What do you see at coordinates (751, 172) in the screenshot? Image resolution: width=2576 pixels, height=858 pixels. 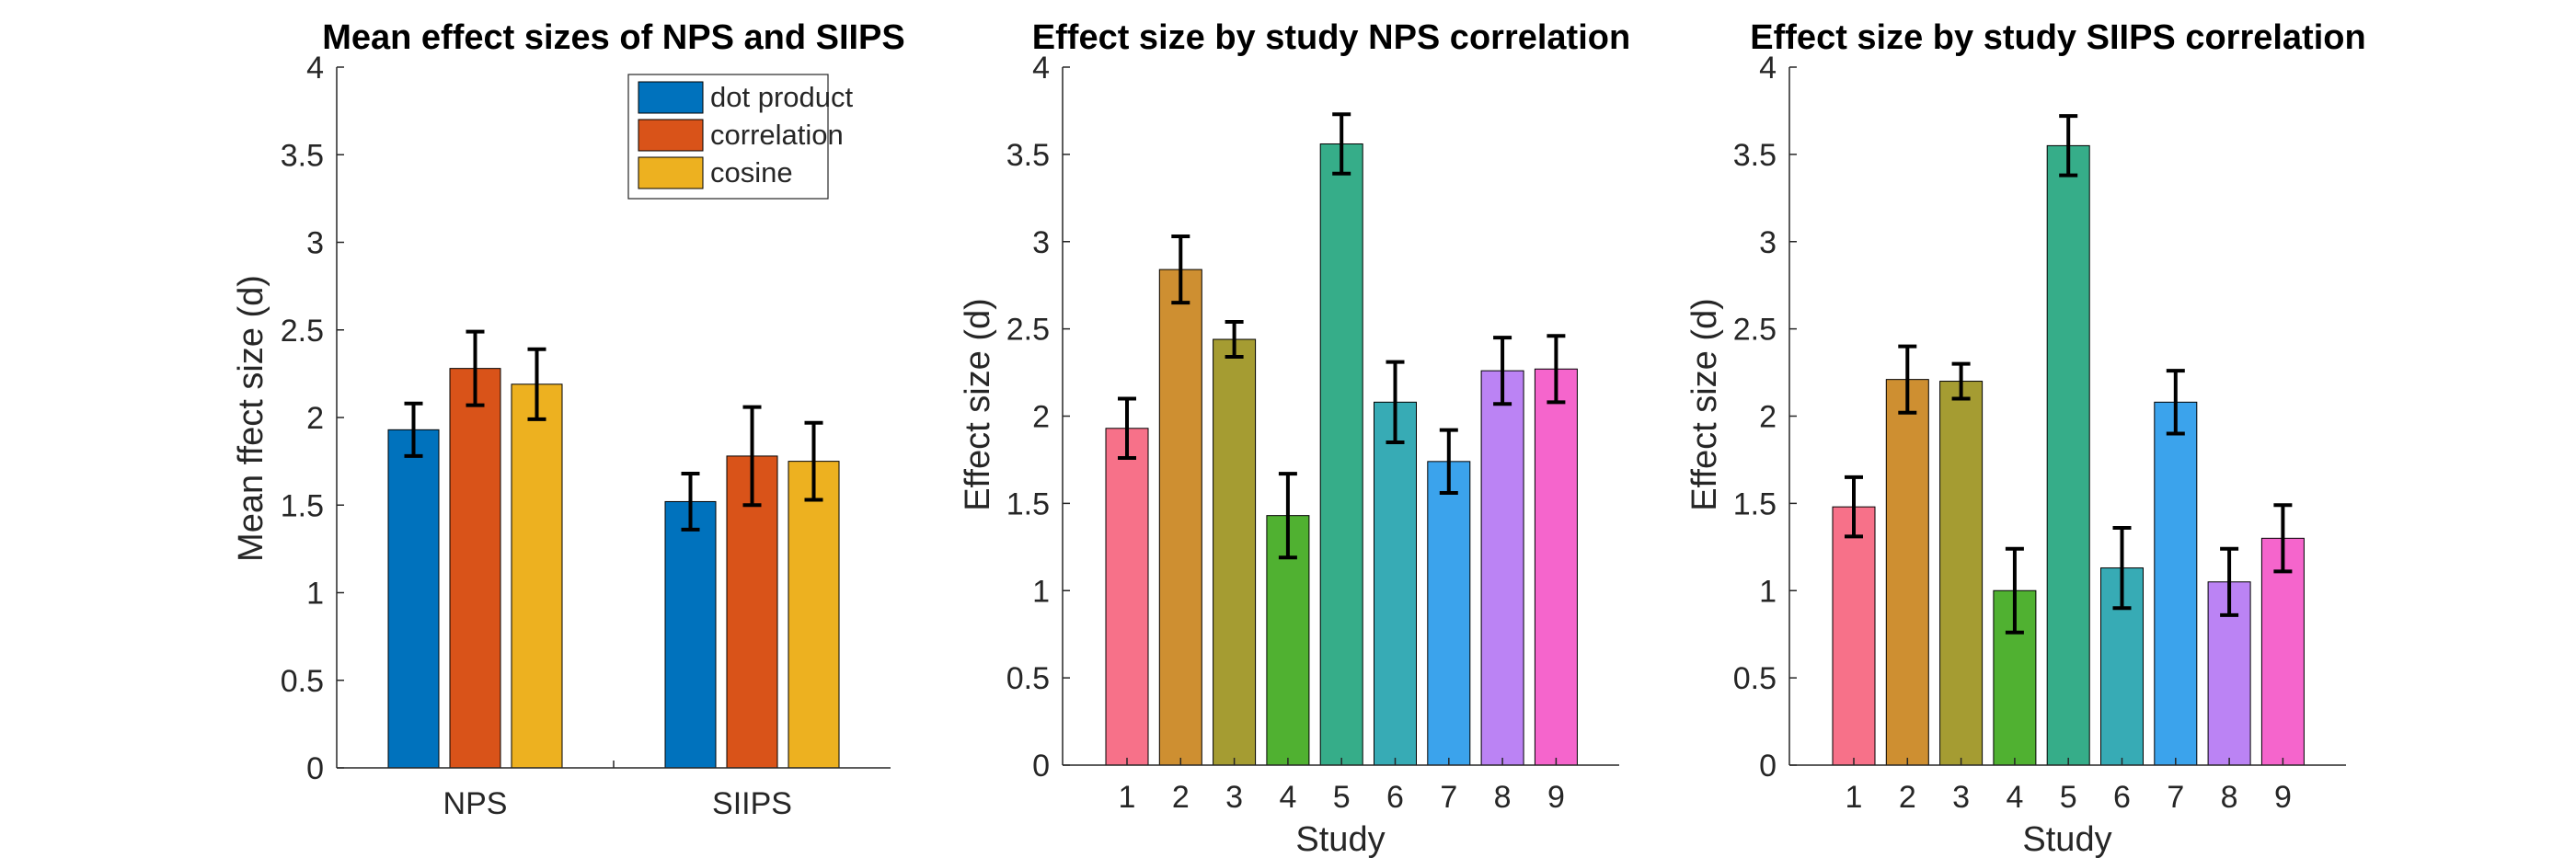 I see `legend-label: cosine` at bounding box center [751, 172].